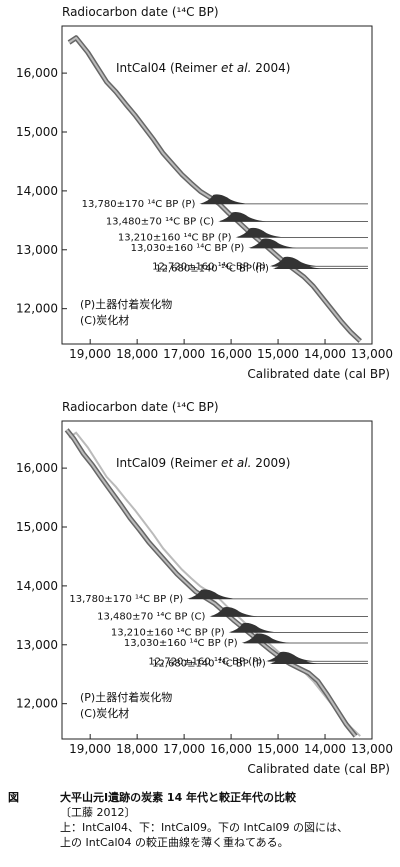 This screenshot has height=867, width=400. What do you see at coordinates (98, 812) in the screenshot?
I see `figure-source: 〔工藤 2012〕` at bounding box center [98, 812].